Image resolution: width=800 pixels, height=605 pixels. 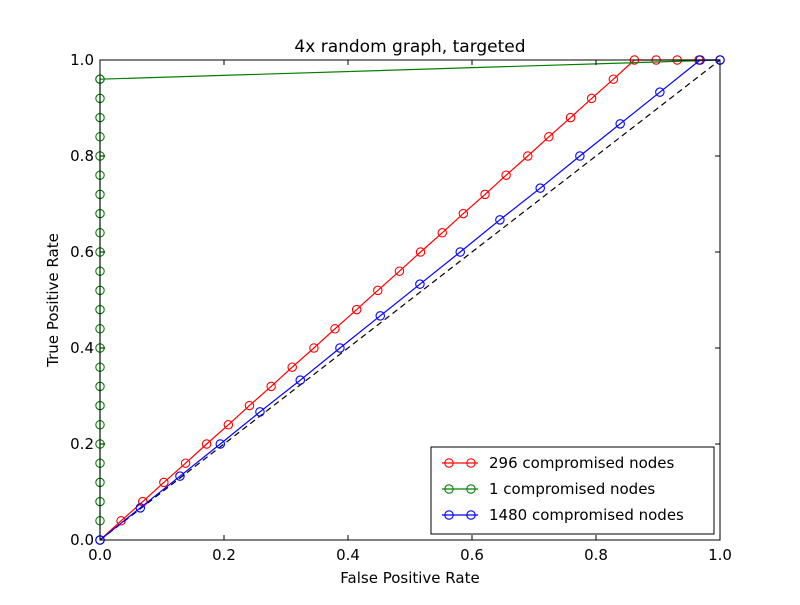 I want to click on legend-box, so click(x=572, y=490).